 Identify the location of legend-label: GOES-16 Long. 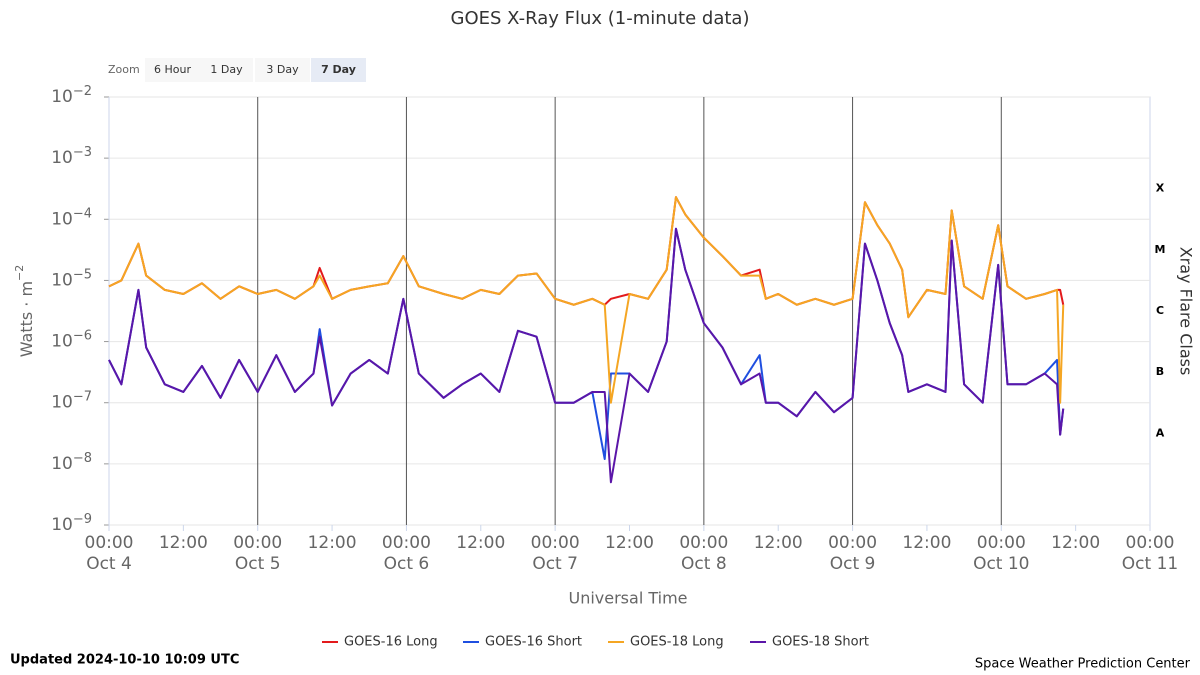
(391, 642).